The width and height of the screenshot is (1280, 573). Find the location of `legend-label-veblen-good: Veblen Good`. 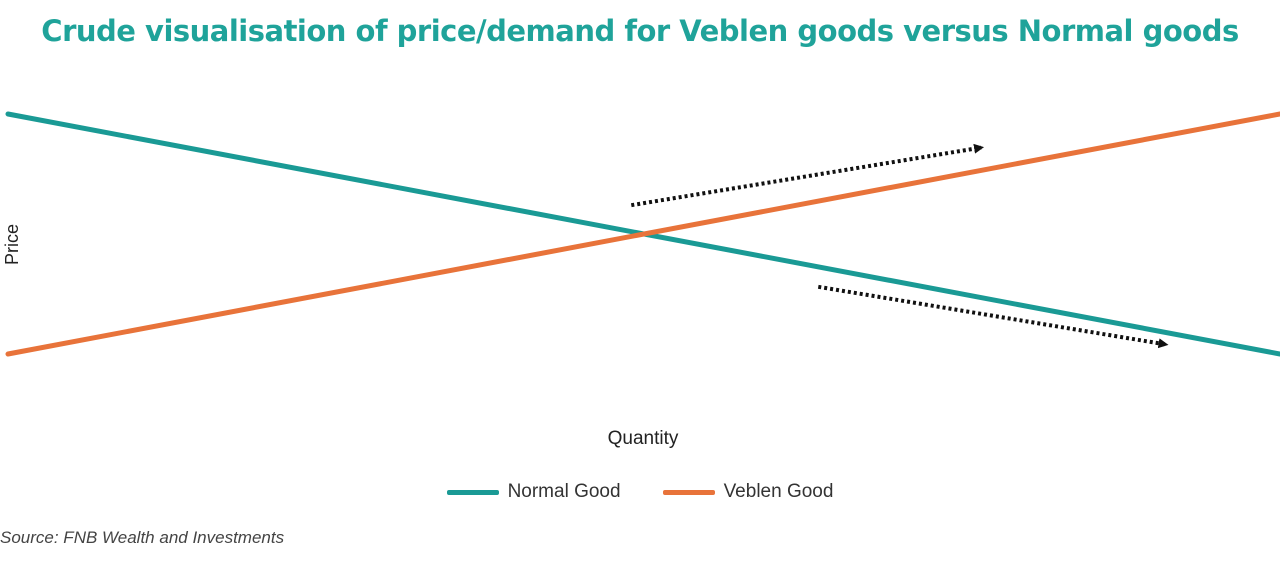

legend-label-veblen-good: Veblen Good is located at coordinates (778, 491).